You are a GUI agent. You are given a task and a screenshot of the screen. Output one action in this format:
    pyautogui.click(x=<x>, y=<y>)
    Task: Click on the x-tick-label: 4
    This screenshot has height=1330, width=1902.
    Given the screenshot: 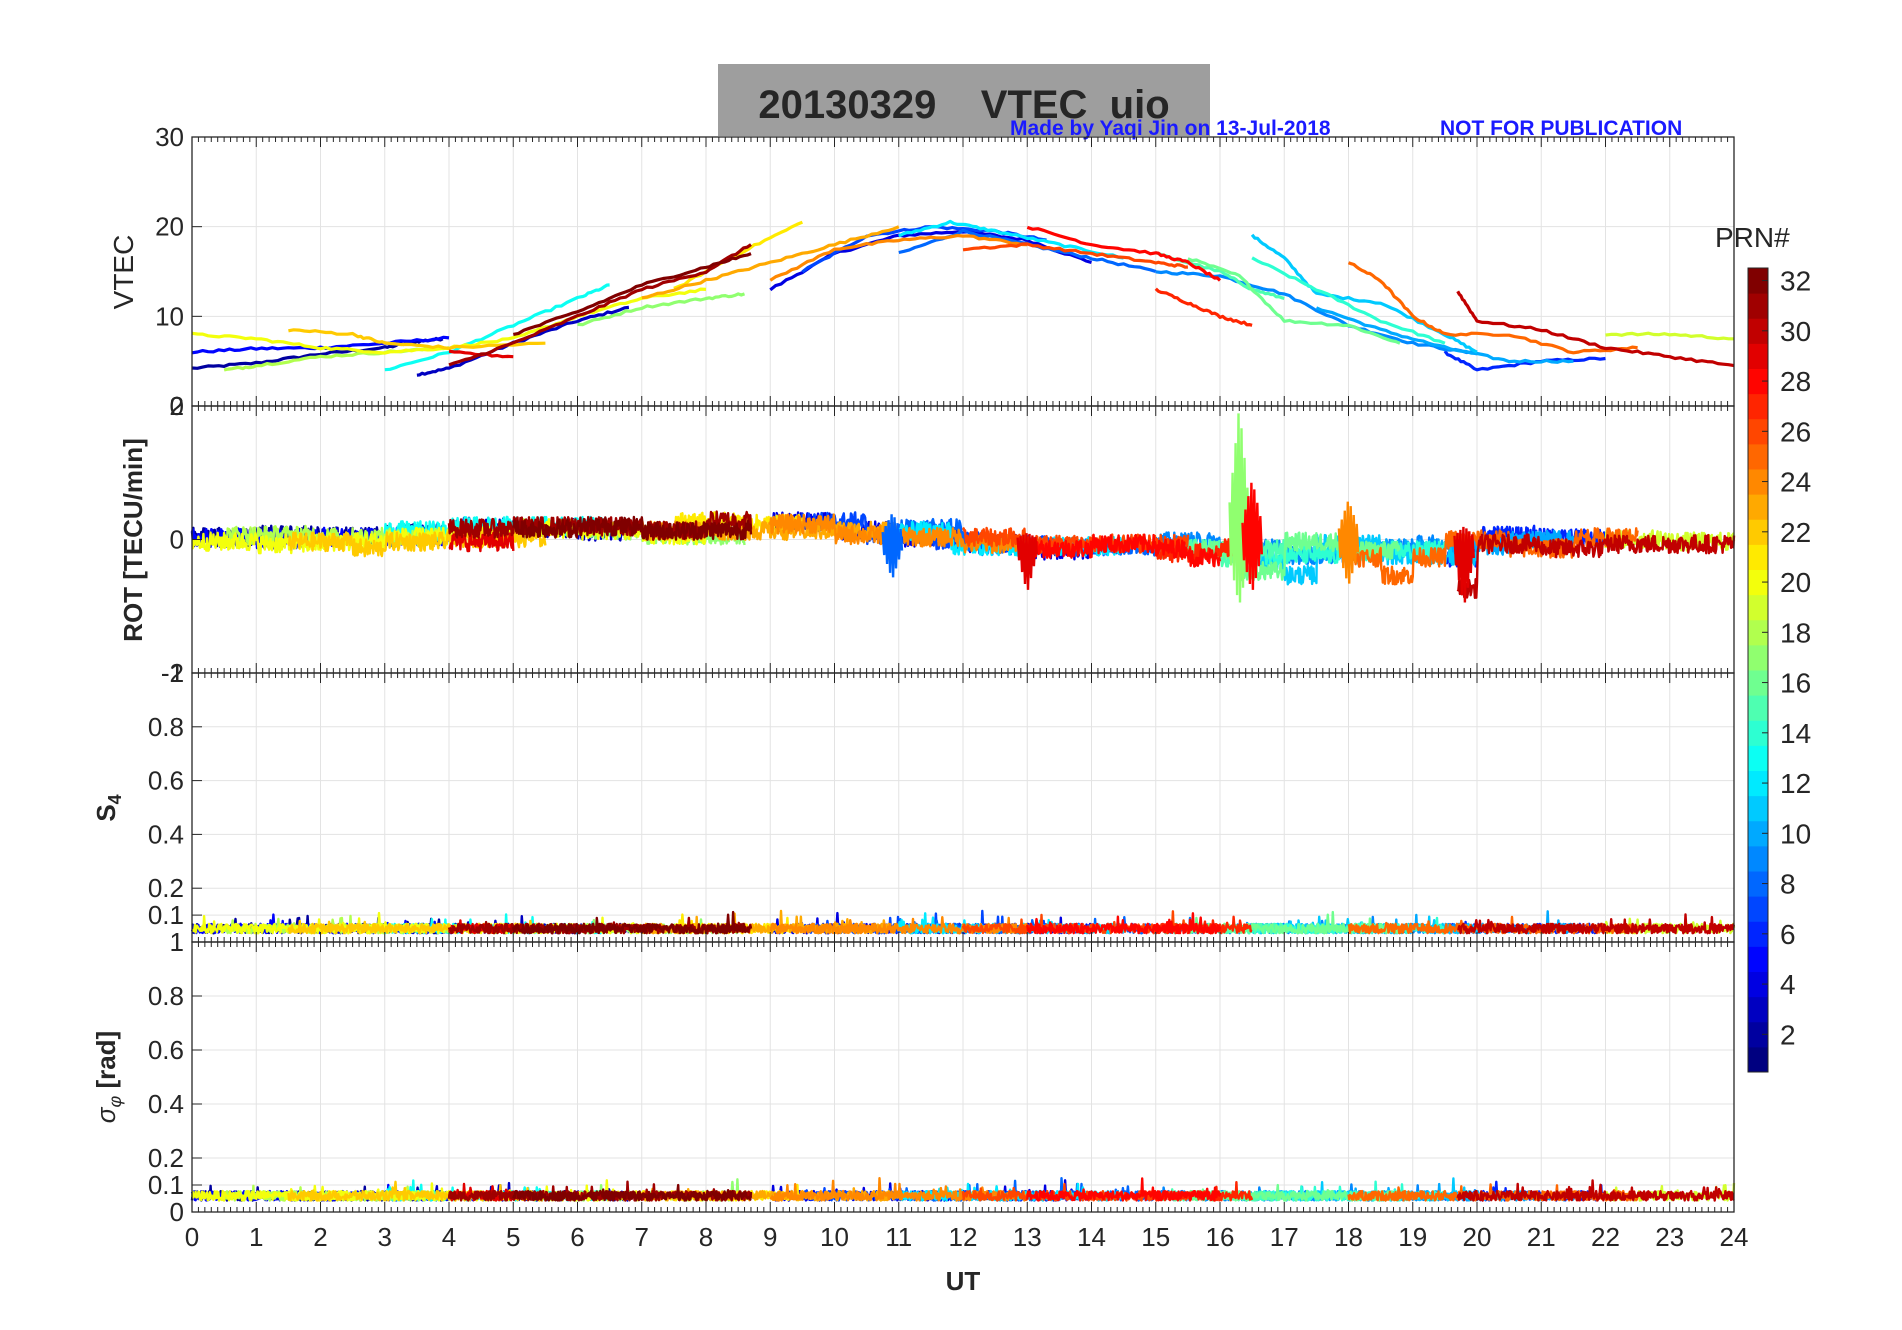 What is the action you would take?
    pyautogui.click(x=449, y=1237)
    